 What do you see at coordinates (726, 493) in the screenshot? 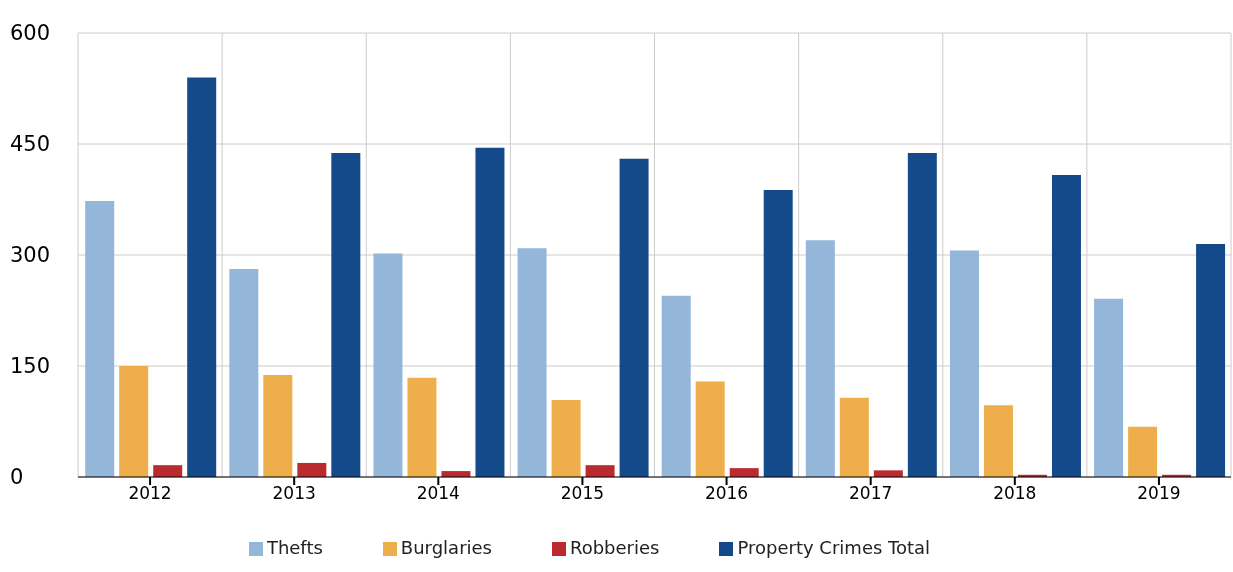
I see `x-tick-label: 2016` at bounding box center [726, 493].